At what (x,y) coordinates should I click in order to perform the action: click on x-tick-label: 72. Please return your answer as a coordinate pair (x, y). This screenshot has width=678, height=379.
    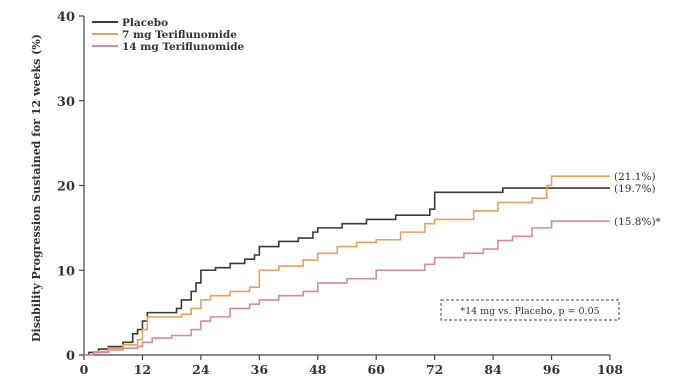
    Looking at the image, I should click on (434, 369).